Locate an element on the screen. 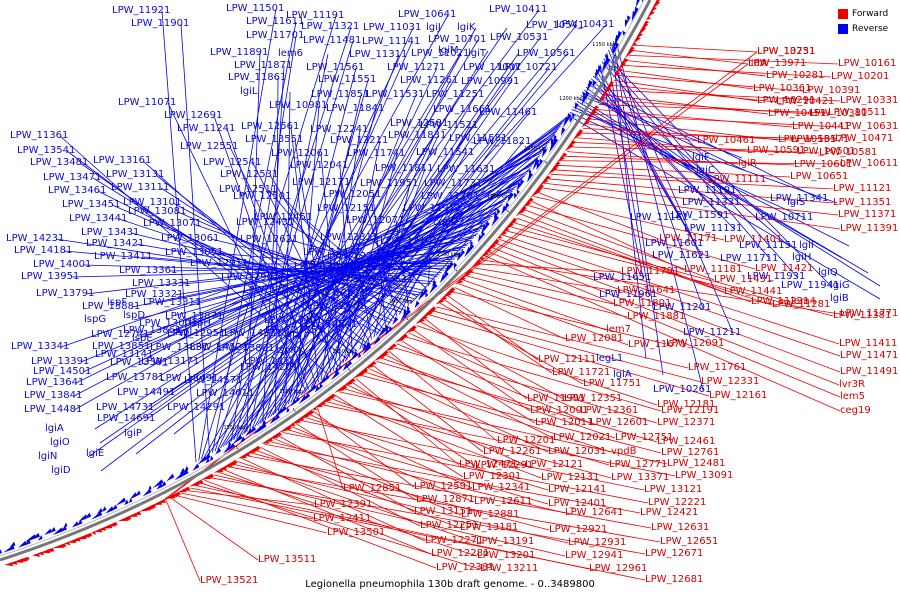 This screenshot has height=600, width=900. gene-label-reverse: LPW_11331 is located at coordinates (711, 202).